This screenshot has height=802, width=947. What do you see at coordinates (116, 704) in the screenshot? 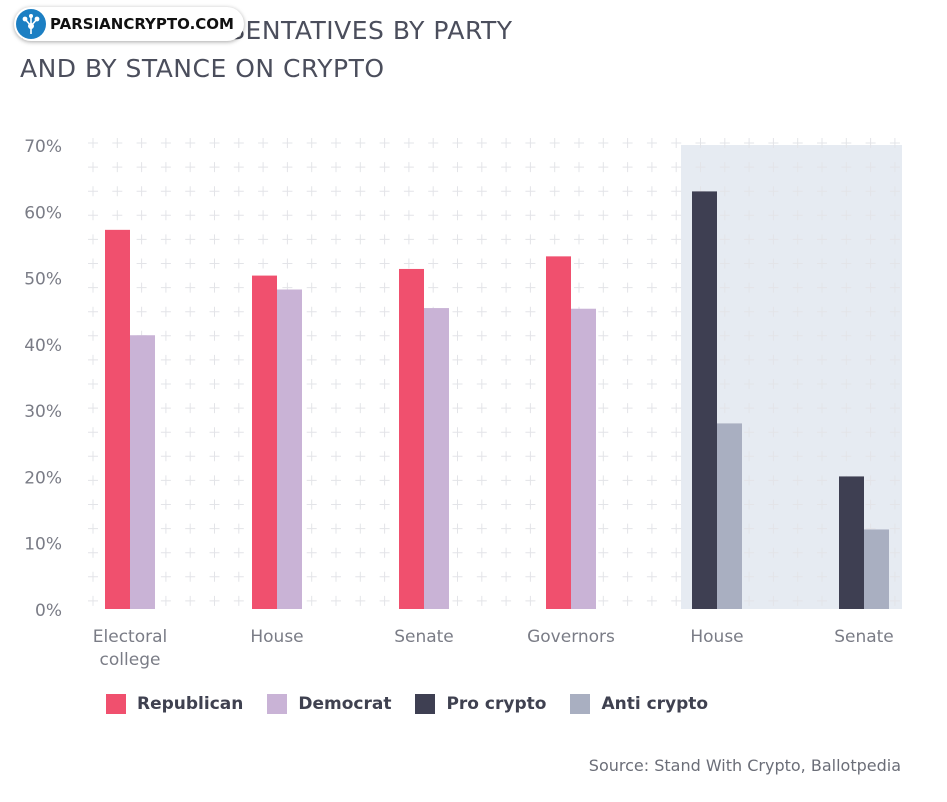
I see `legend-swatch` at bounding box center [116, 704].